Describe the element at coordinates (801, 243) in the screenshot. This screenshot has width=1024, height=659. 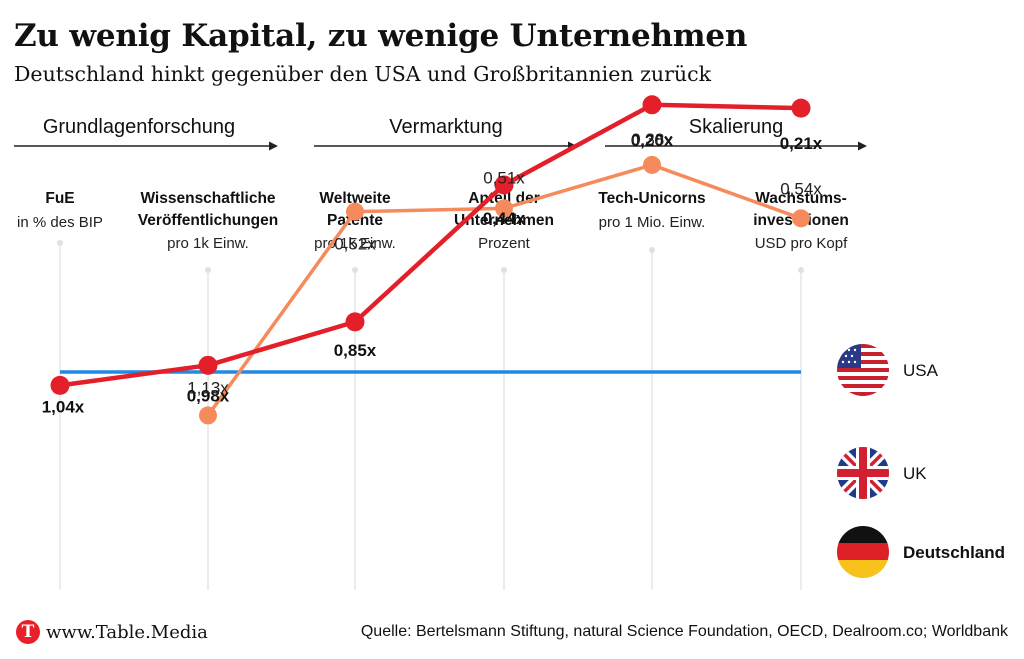
I see `category-unit-wachstum: USD pro Kopf` at that location.